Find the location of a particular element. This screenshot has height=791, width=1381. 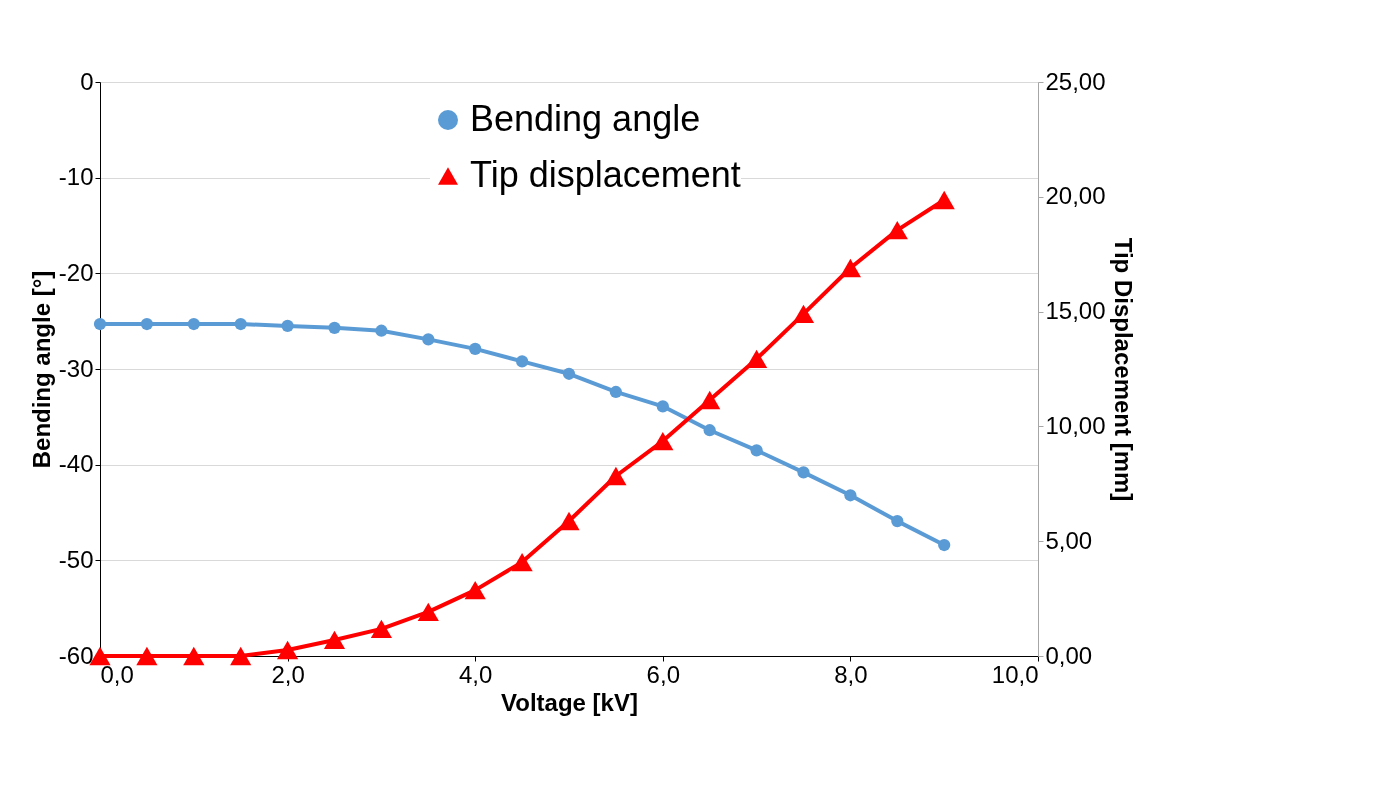

y-tick-label: -60 is located at coordinates (76, 655).